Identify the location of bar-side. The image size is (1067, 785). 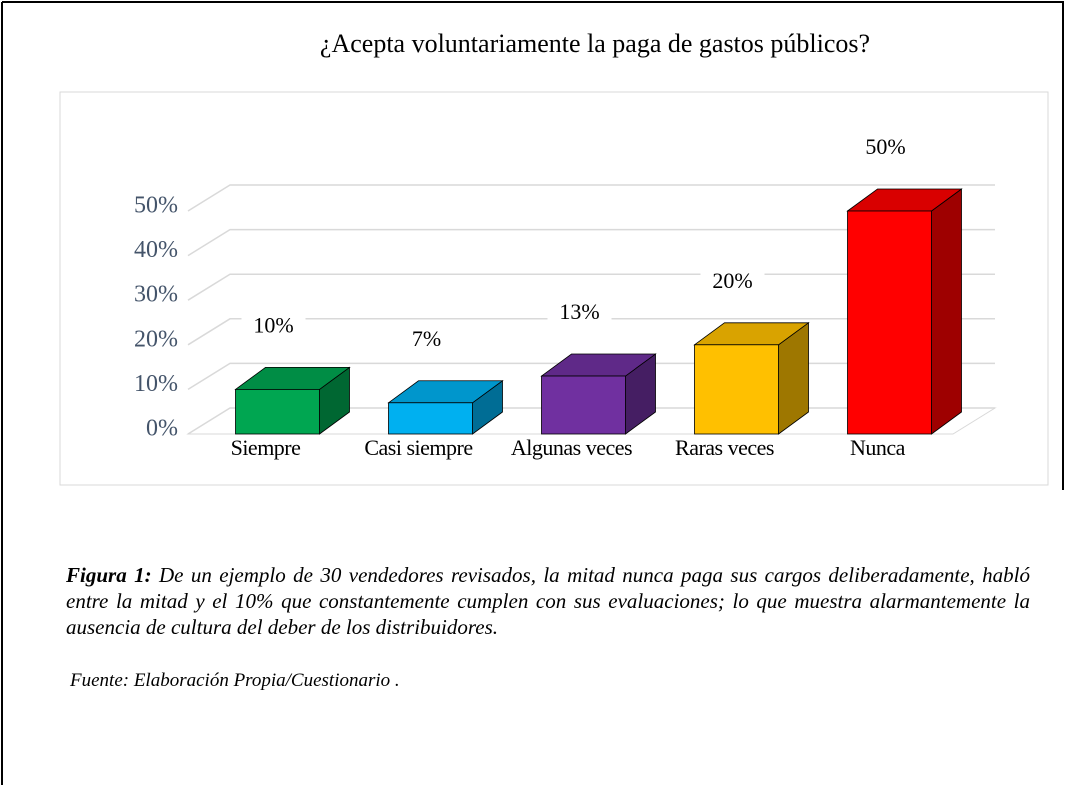
(946, 311).